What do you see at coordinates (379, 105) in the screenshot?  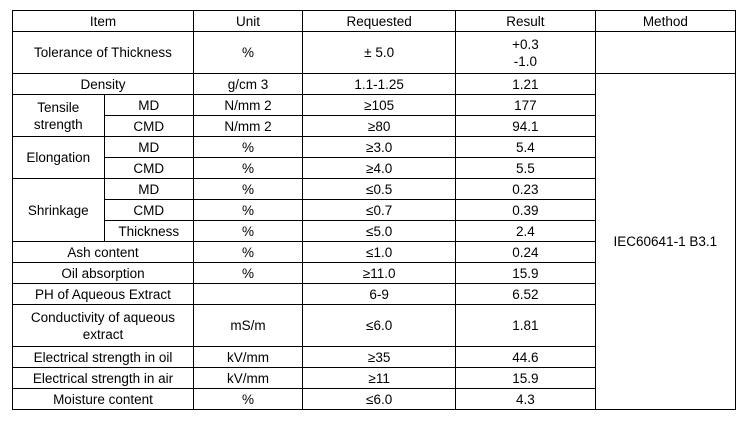 I see `requested-tensile-md: ≥105` at bounding box center [379, 105].